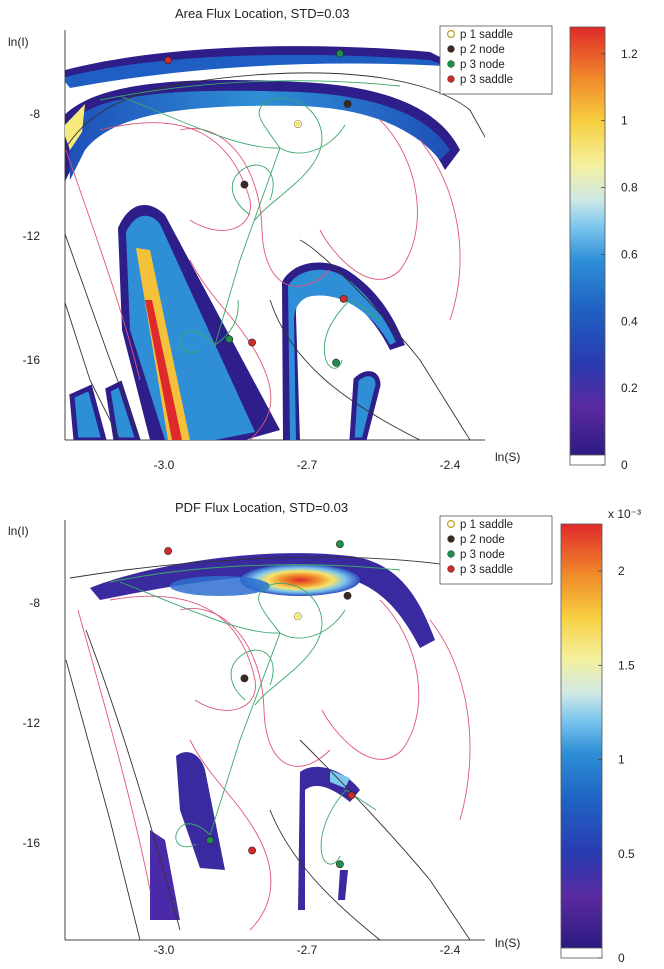 The height and width of the screenshot is (969, 664). Describe the element at coordinates (300, 580) in the screenshot. I see `flux-hotspot` at that location.